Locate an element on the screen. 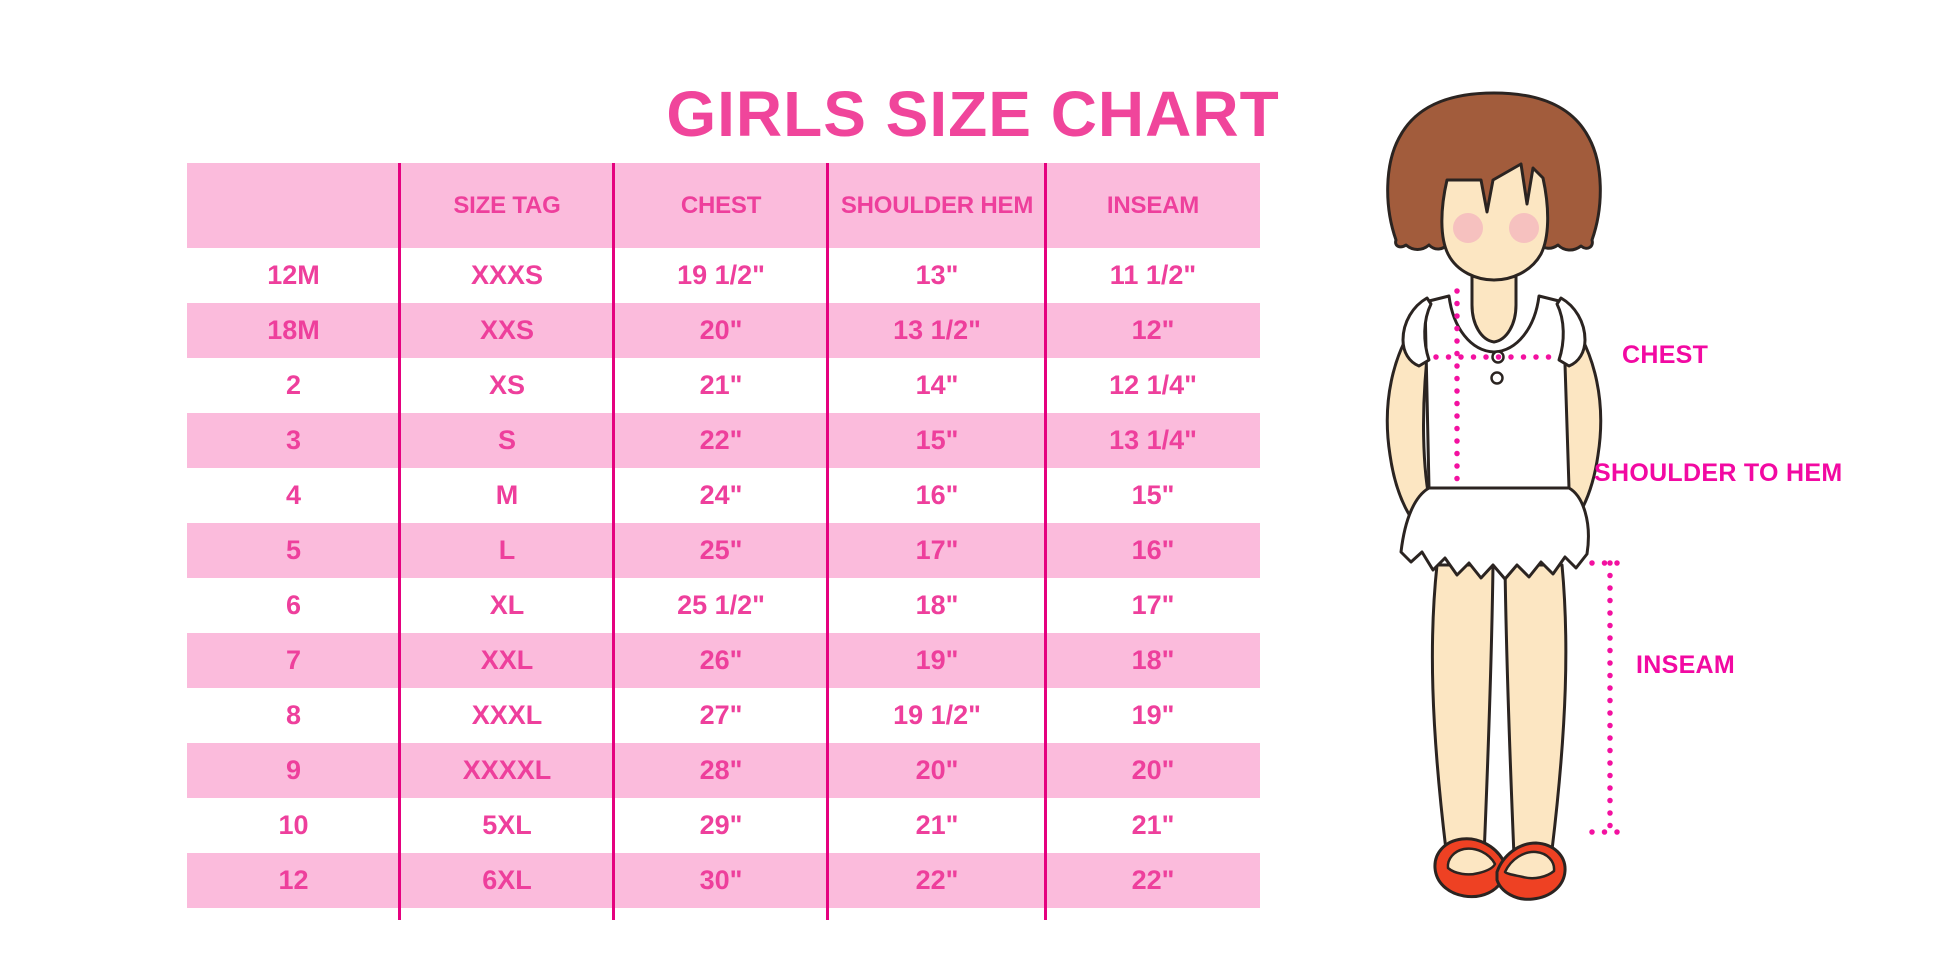 Image resolution: width=1946 pixels, height=973 pixels. girl-face is located at coordinates (1495, 222).